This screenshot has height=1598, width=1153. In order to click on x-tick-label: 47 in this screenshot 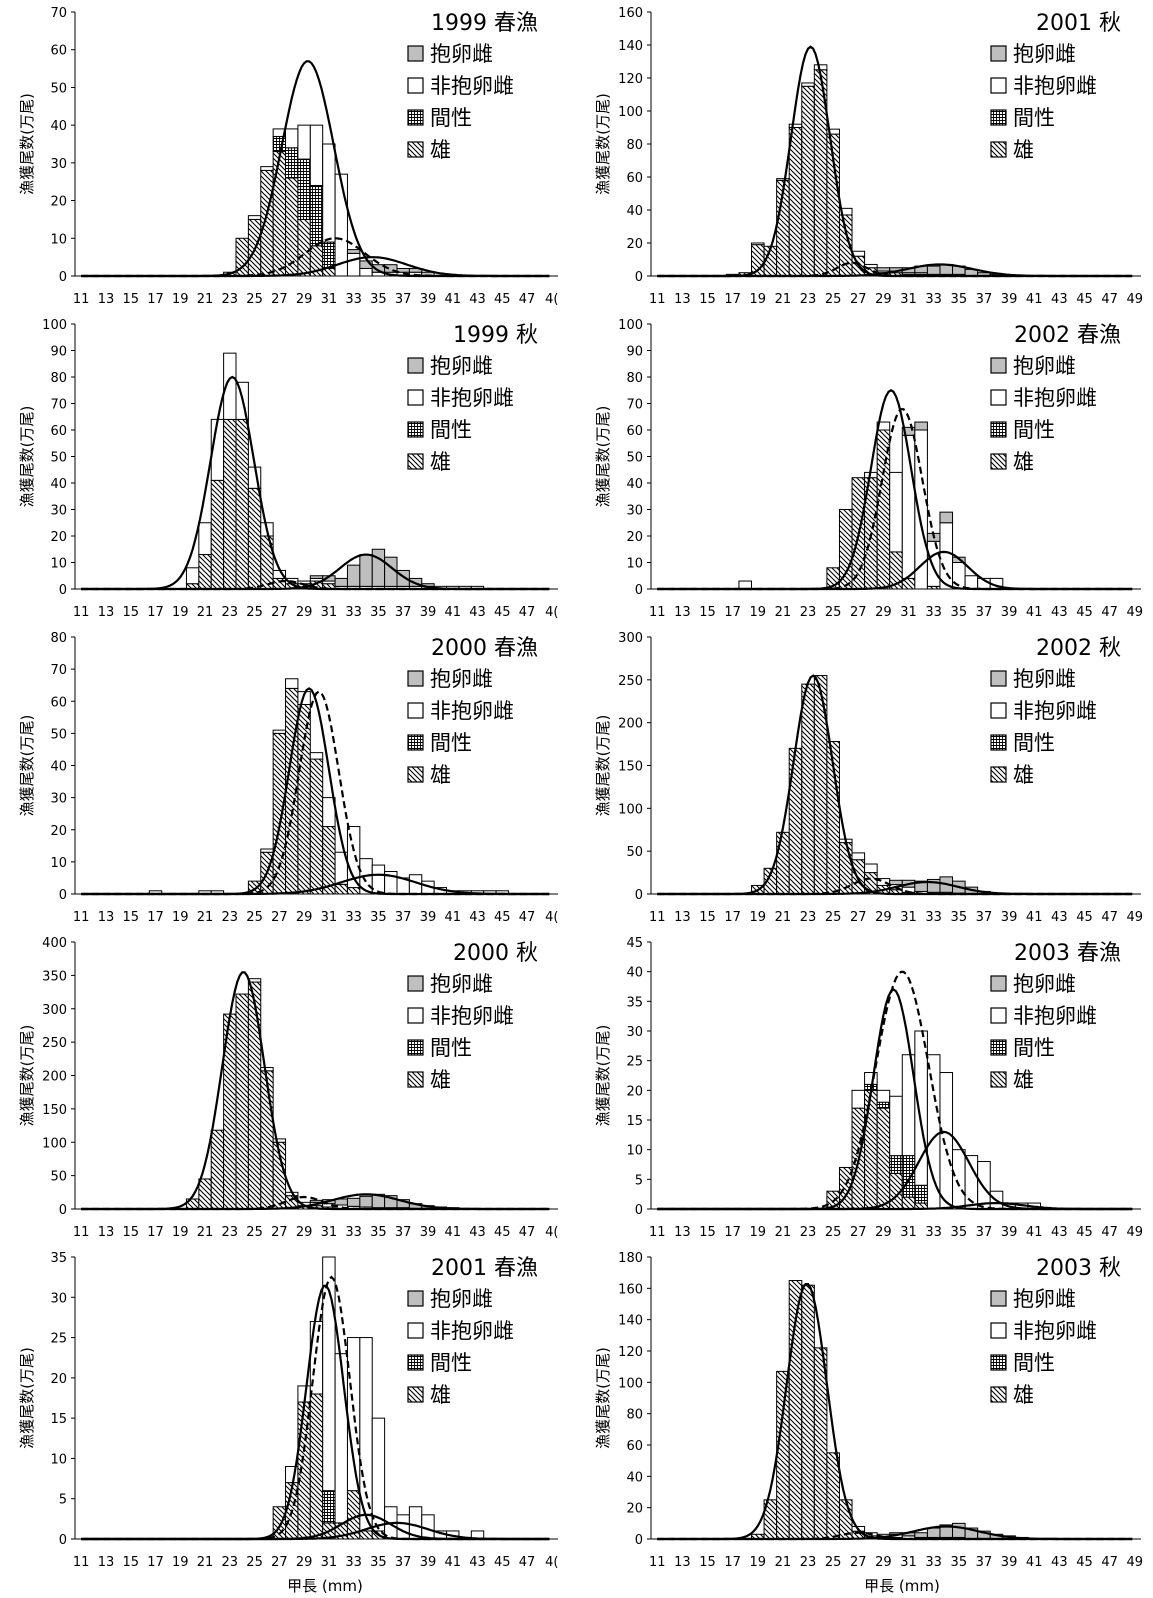, I will do `click(1109, 1232)`.